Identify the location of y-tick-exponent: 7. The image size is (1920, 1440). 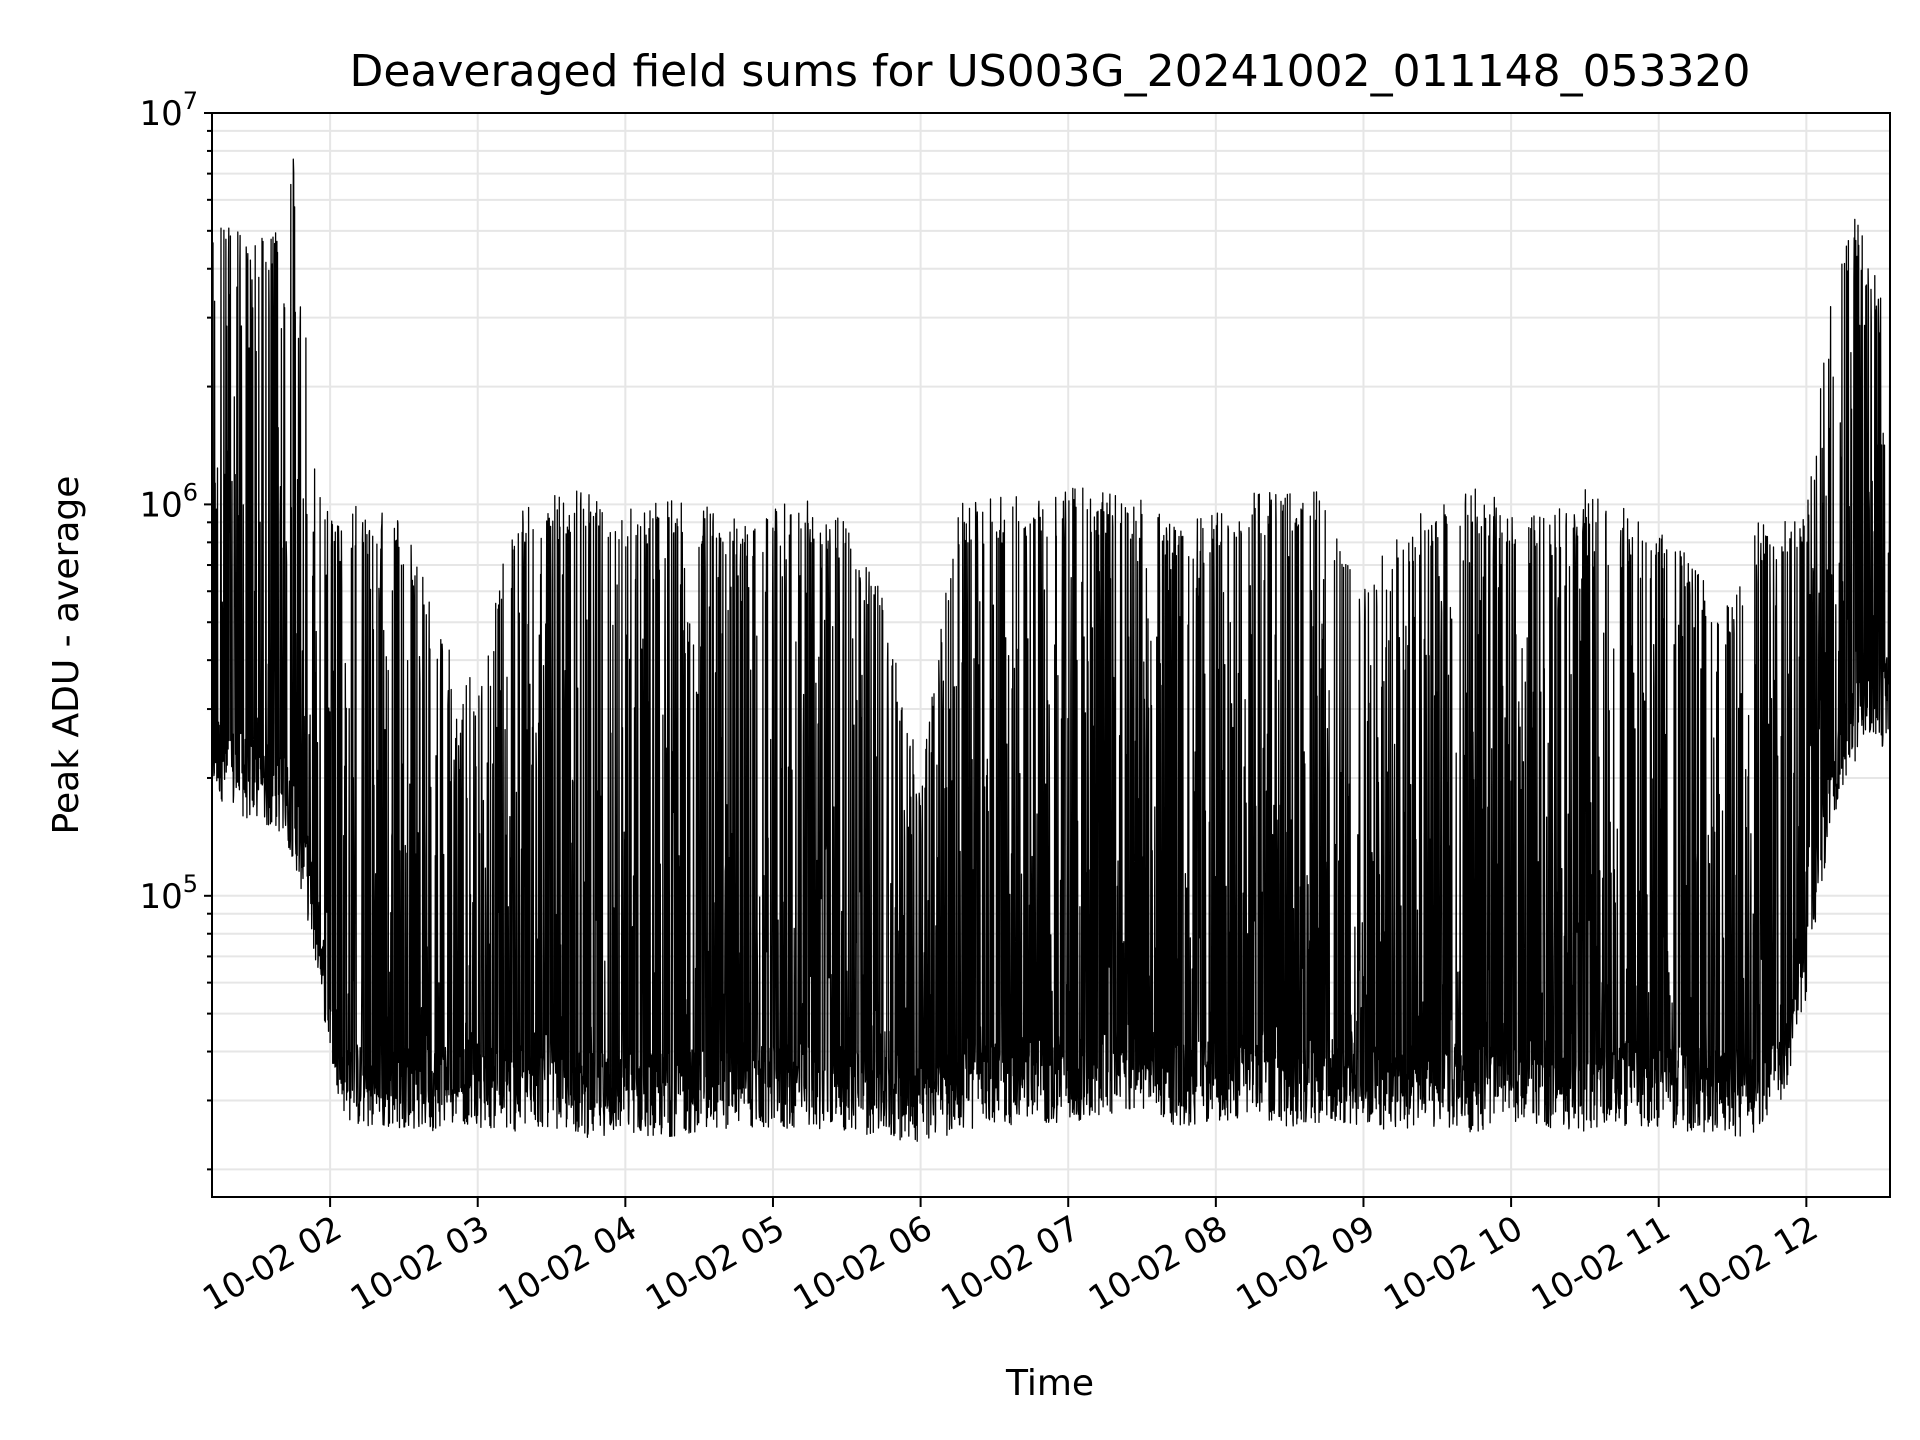
(190, 101).